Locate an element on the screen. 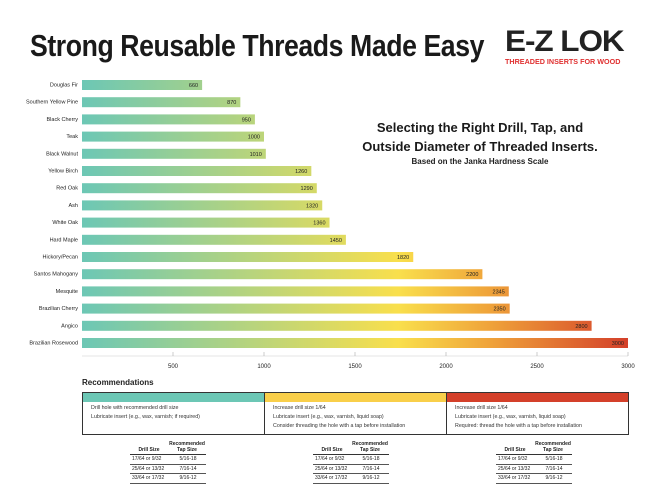  subtitle-line1: Selecting the Right Drill, Tap, and is located at coordinates (480, 127).